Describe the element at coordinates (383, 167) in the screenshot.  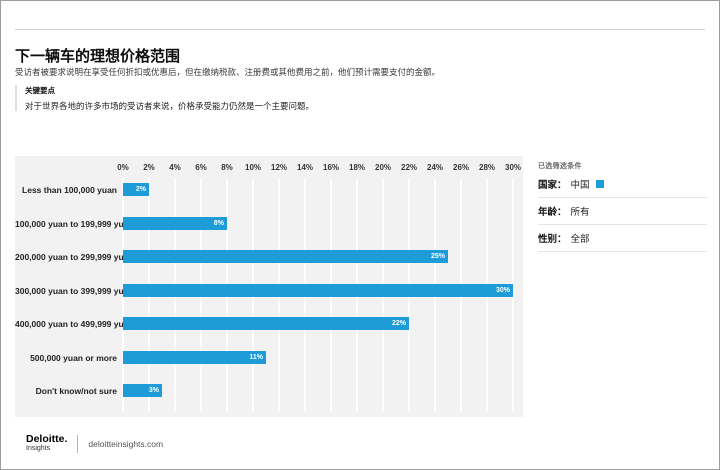
I see `x-axis-tick: 20%` at that location.